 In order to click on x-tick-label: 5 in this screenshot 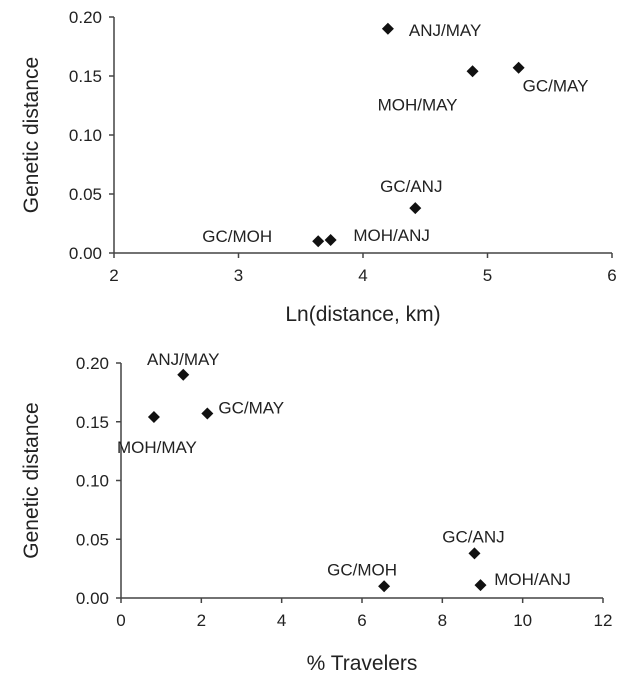, I will do `click(487, 275)`.